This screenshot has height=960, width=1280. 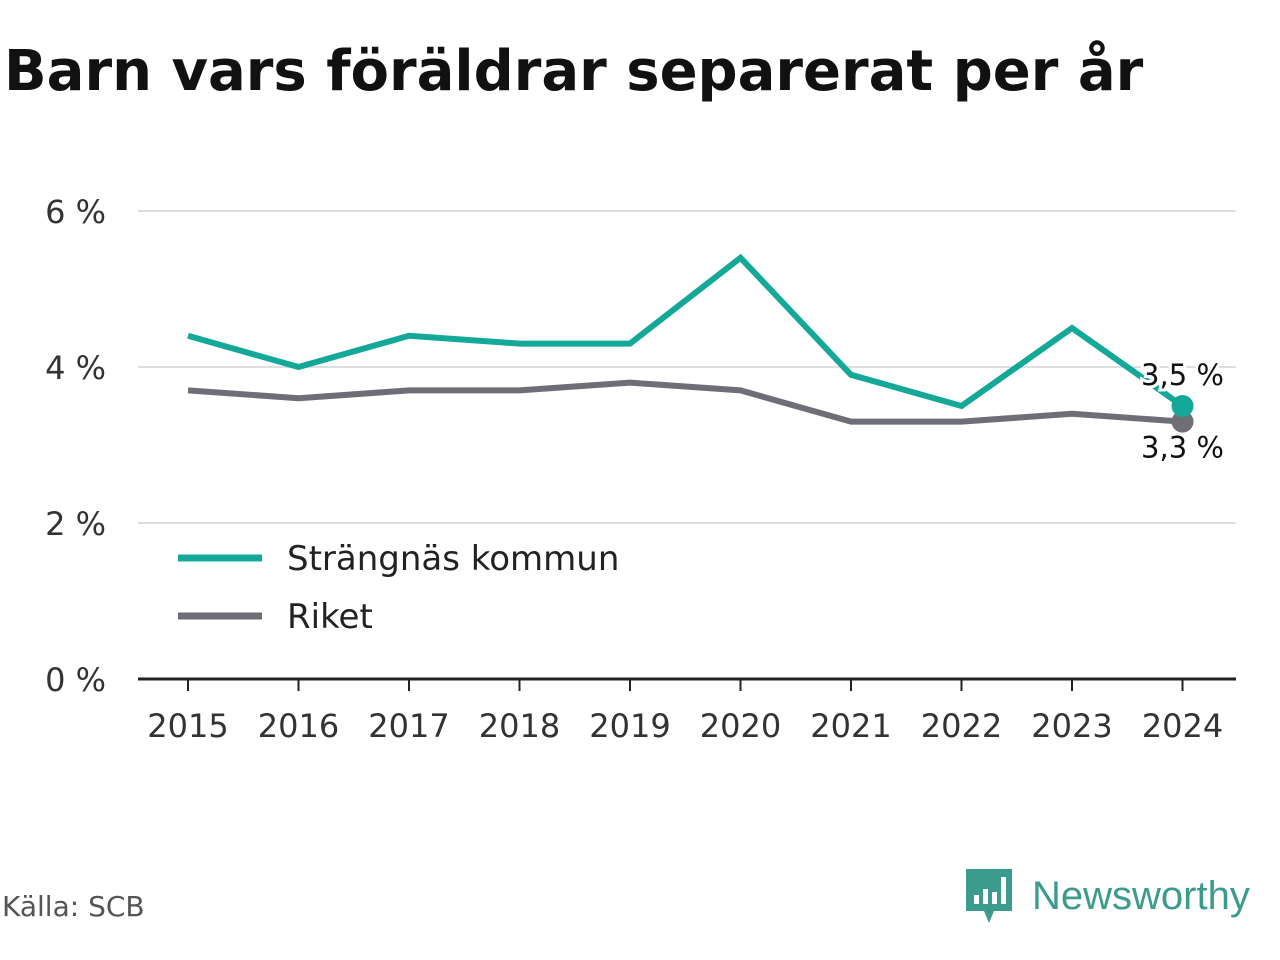 What do you see at coordinates (187, 726) in the screenshot?
I see `x-tick-label: 2015` at bounding box center [187, 726].